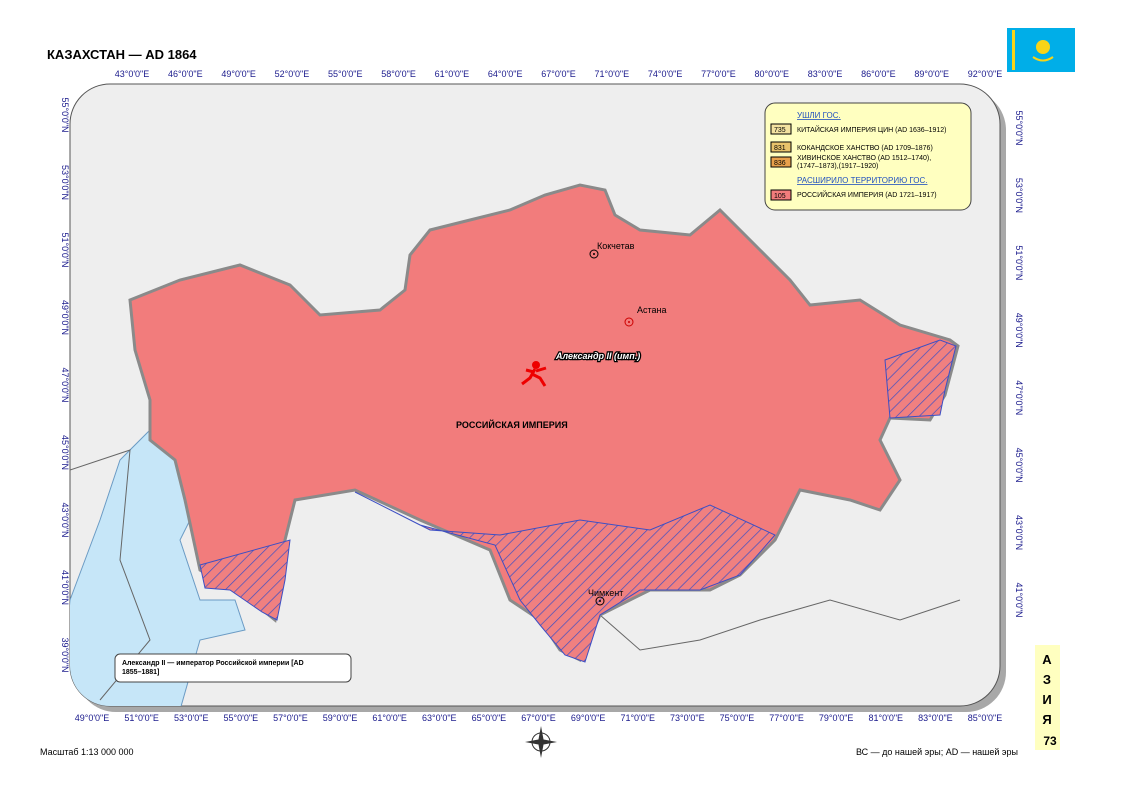 This screenshot has width=1122, height=799. I want to click on legend-code: 105, so click(780, 196).